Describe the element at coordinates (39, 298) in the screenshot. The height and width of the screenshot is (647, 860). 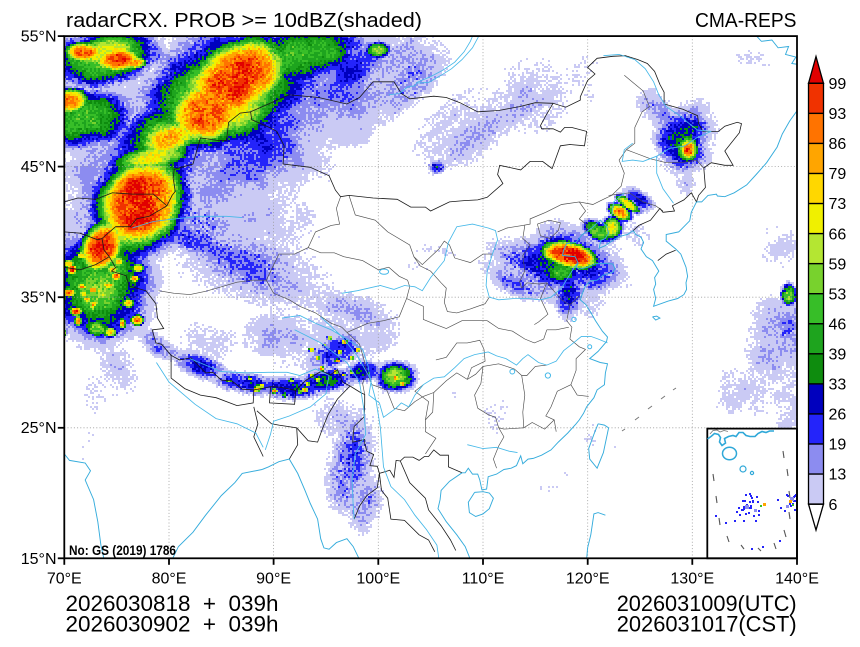
I see `svg-text: 35°N` at that location.